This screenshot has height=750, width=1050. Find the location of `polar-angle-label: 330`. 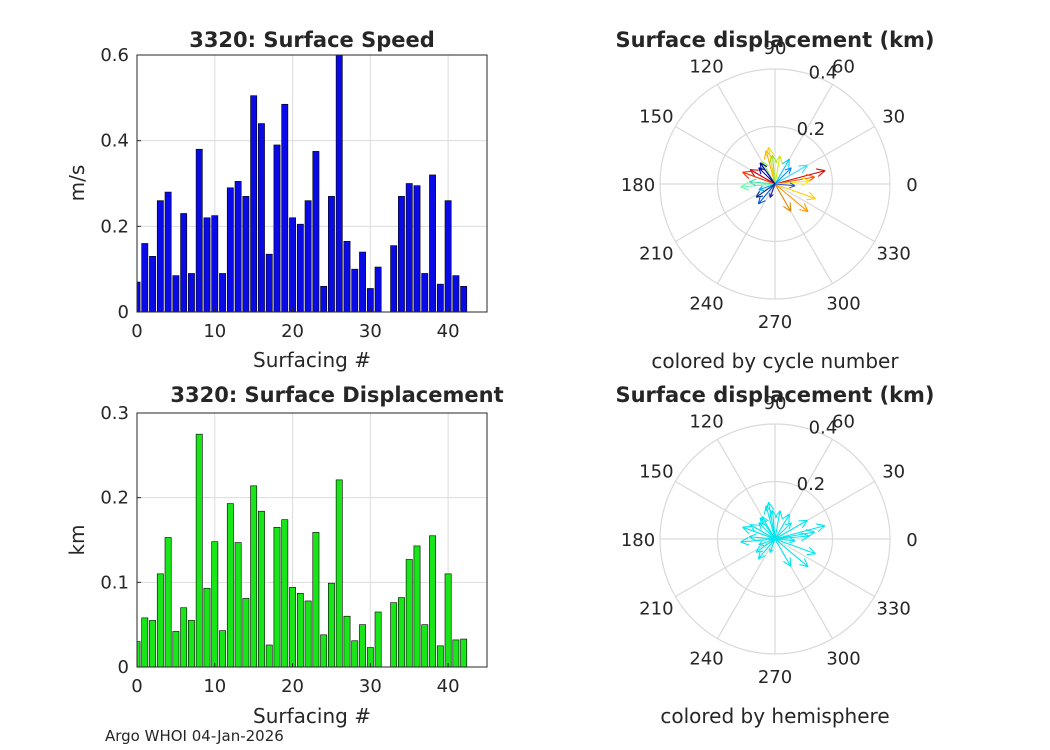

polar-angle-label: 330 is located at coordinates (893, 254).